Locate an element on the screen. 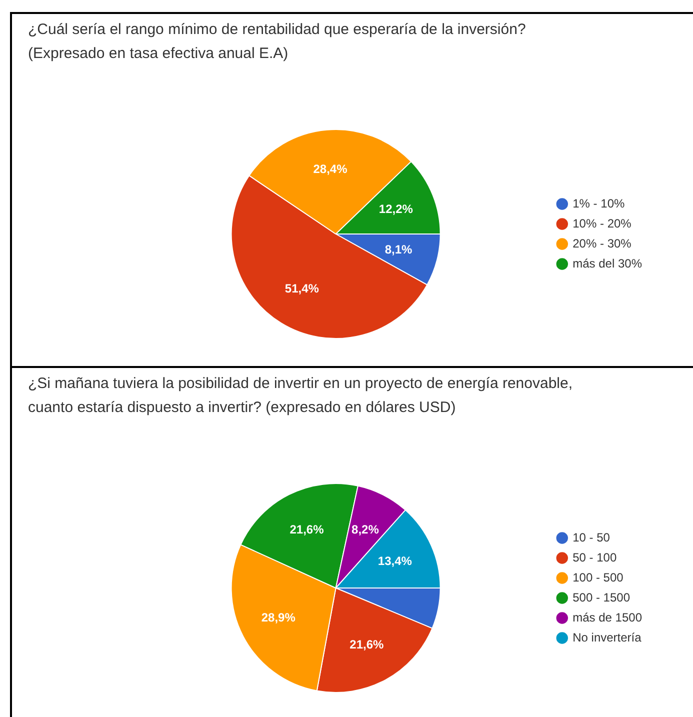 This screenshot has width=693, height=717. legend-label: más de 1500 is located at coordinates (607, 617).